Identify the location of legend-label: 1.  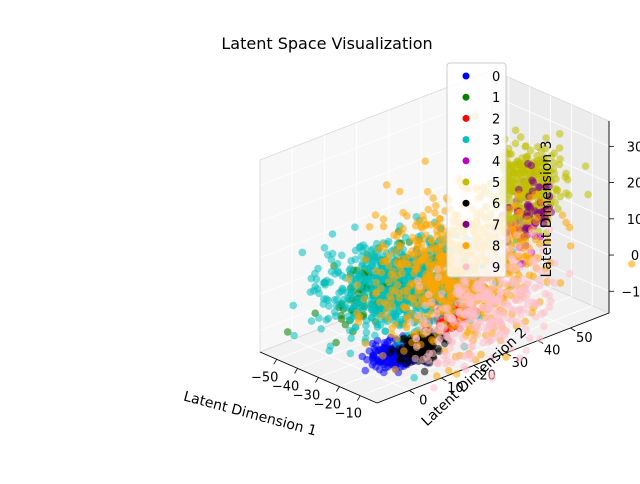
(496, 98).